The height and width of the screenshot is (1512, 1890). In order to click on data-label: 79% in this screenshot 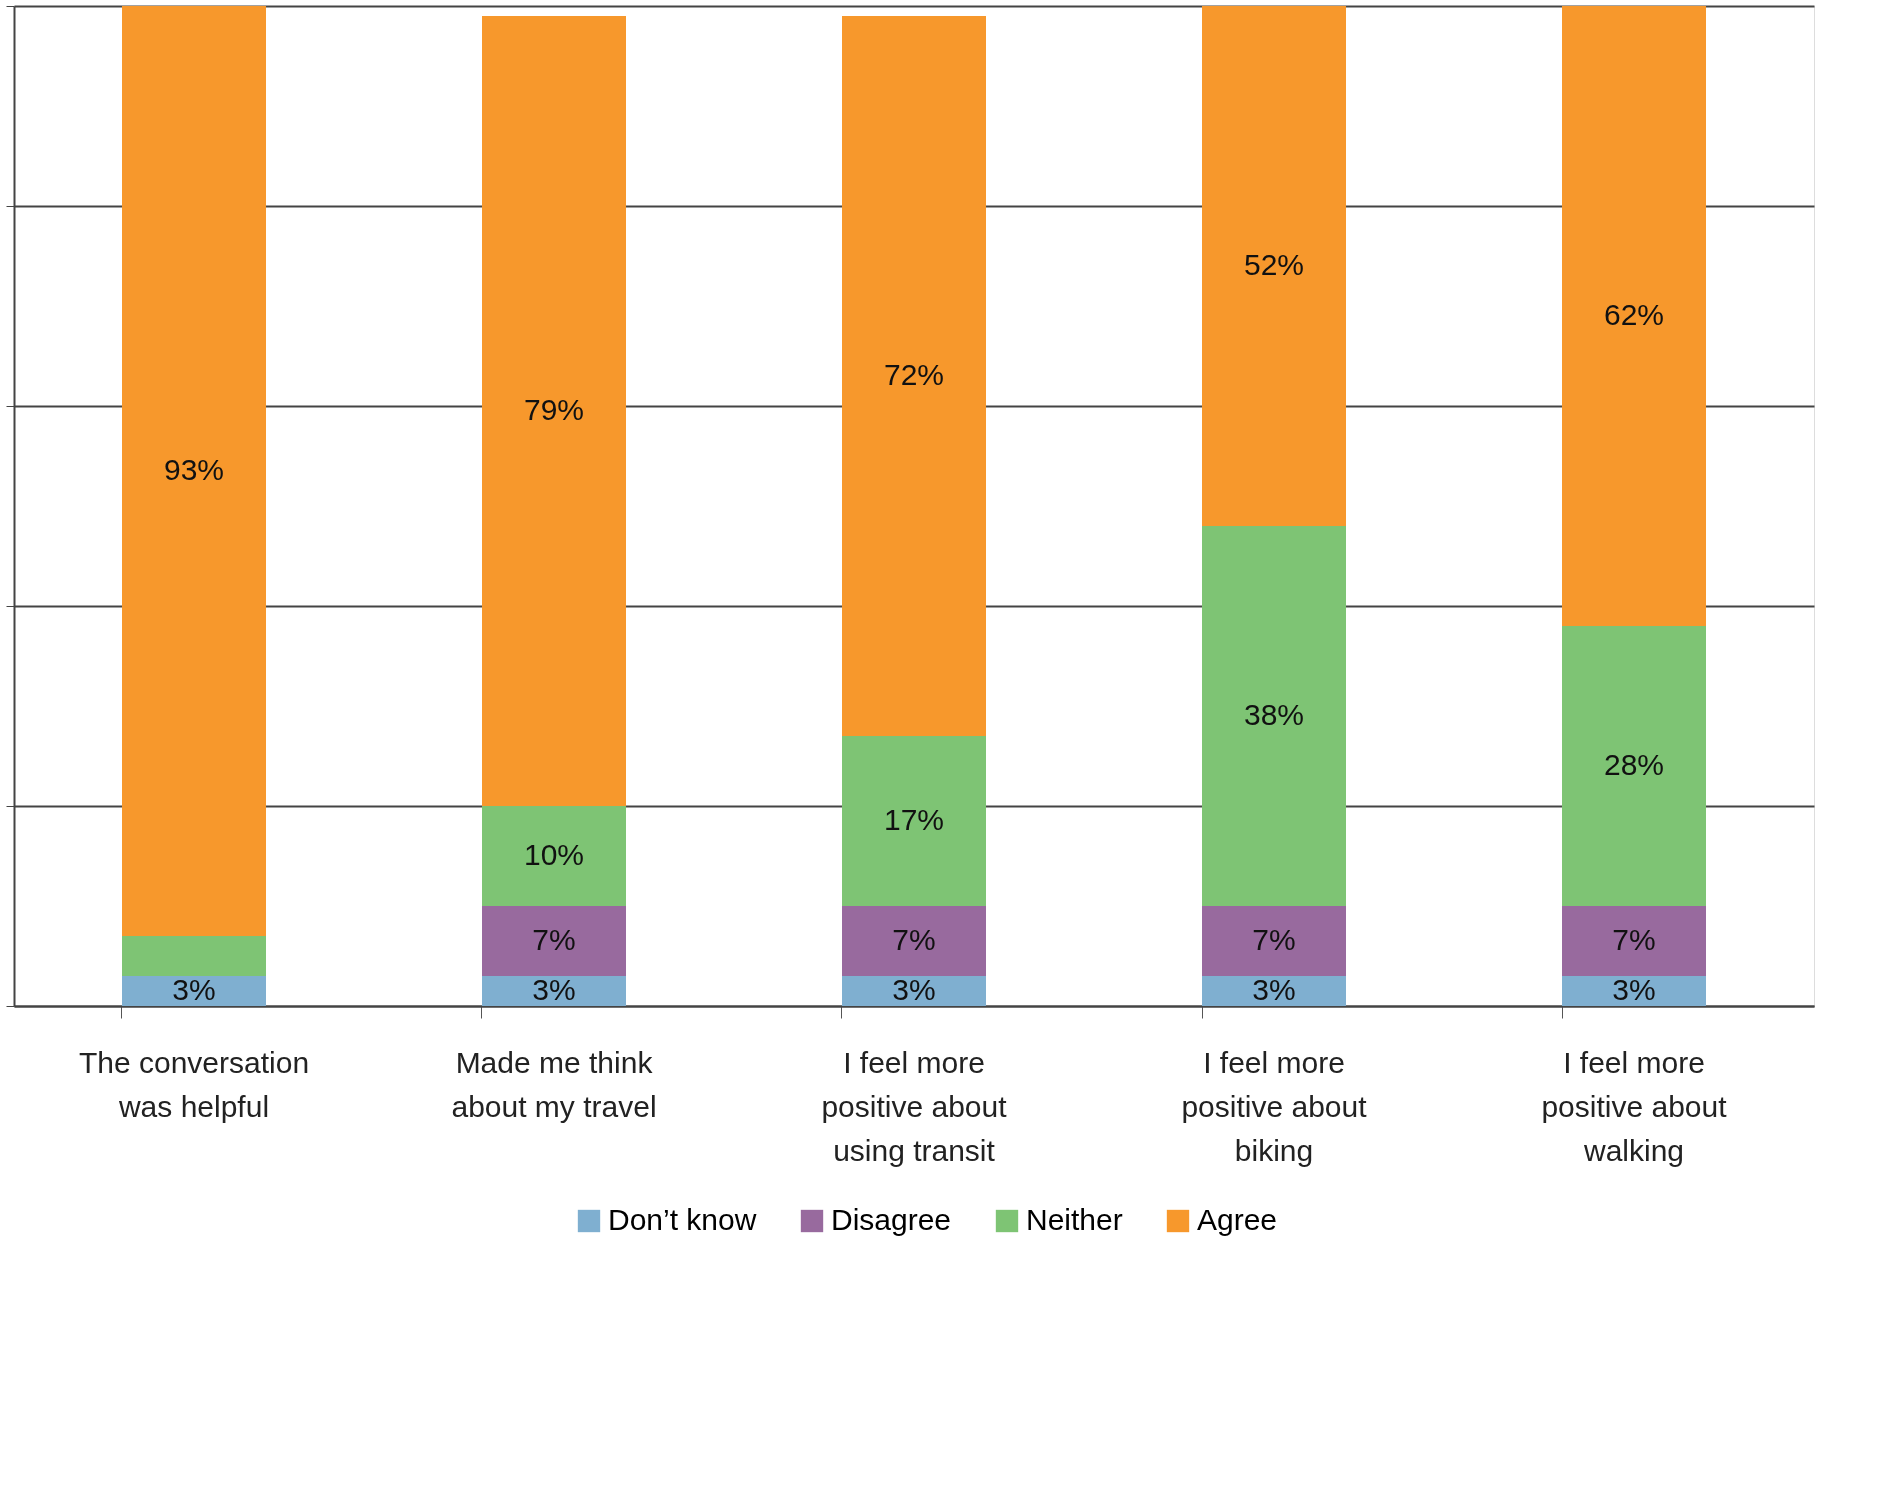, I will do `click(554, 409)`.